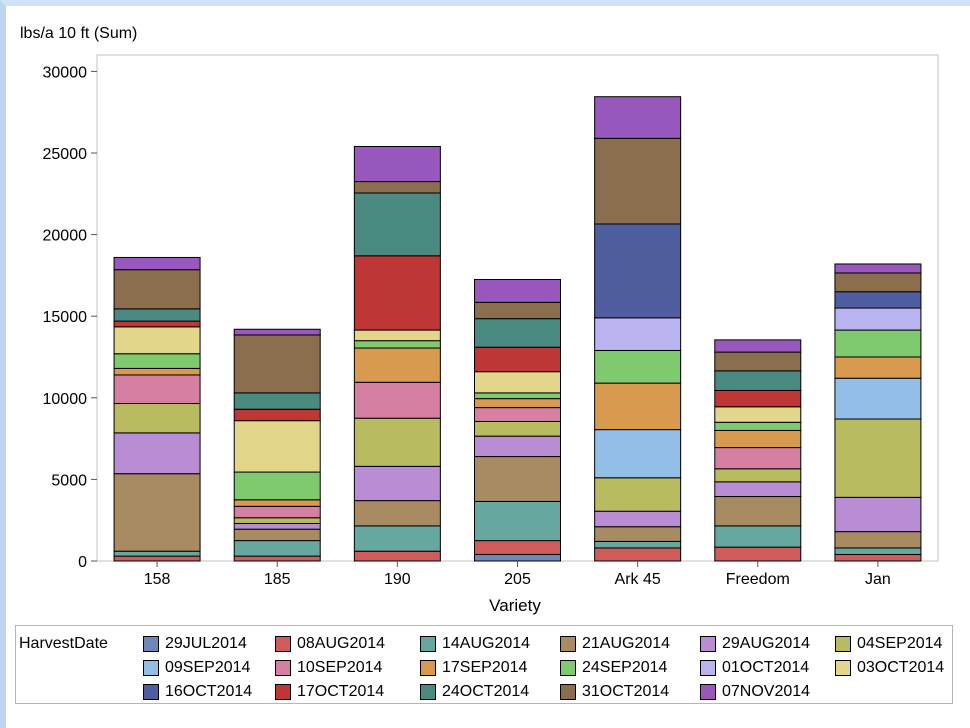  What do you see at coordinates (65, 399) in the screenshot?
I see `y-tick-label: 10000` at bounding box center [65, 399].